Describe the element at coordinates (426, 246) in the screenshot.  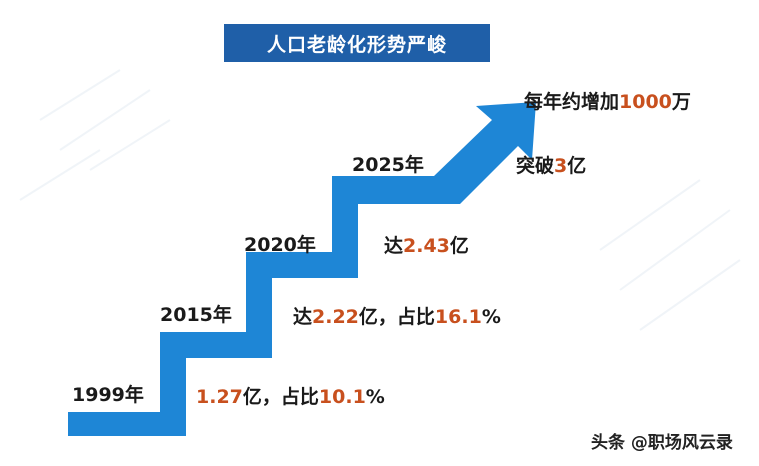
I see `annotation-2020: 达2.43亿` at that location.